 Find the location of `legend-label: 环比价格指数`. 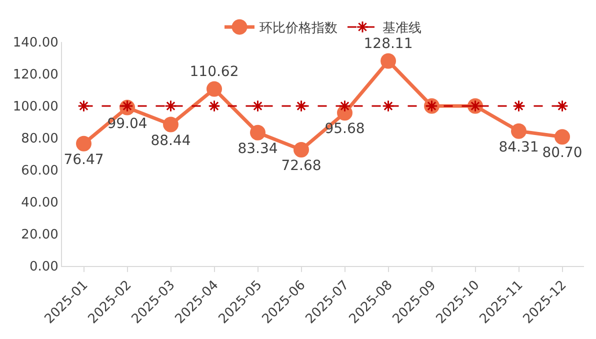

legend-label: 环比价格指数 is located at coordinates (299, 28).